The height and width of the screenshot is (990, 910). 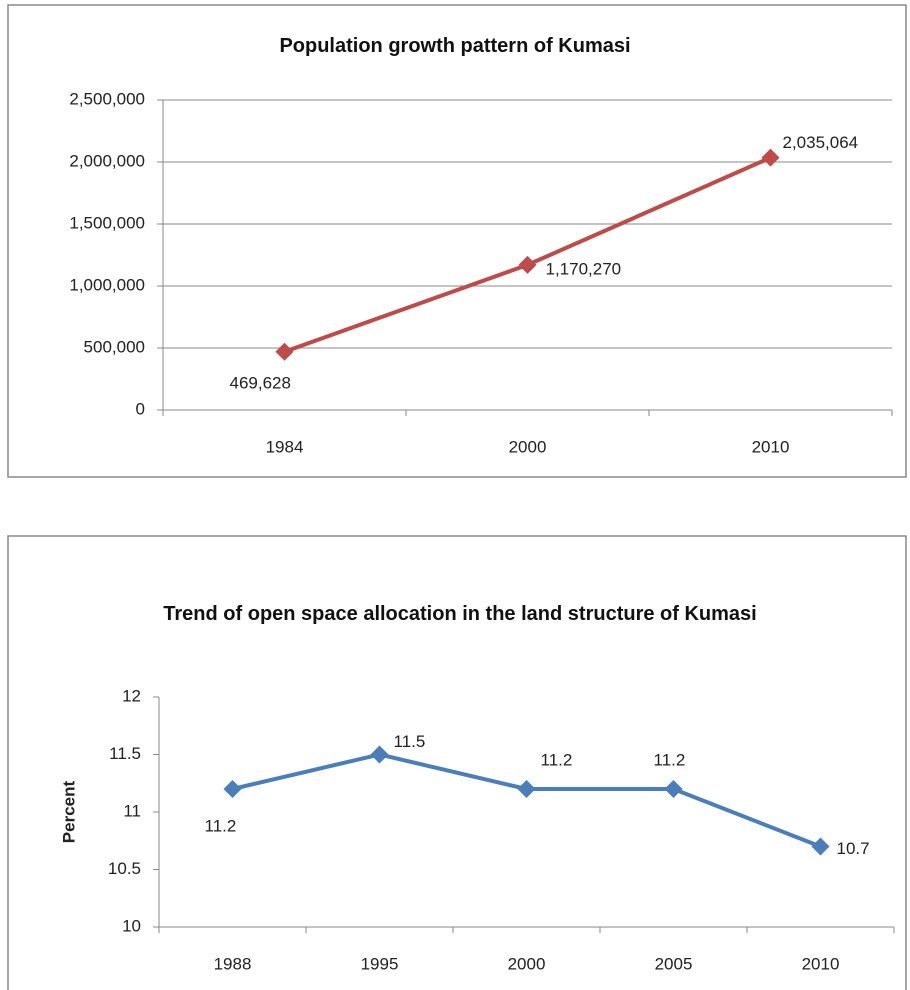 What do you see at coordinates (853, 848) in the screenshot?
I see `data-label: 10.7` at bounding box center [853, 848].